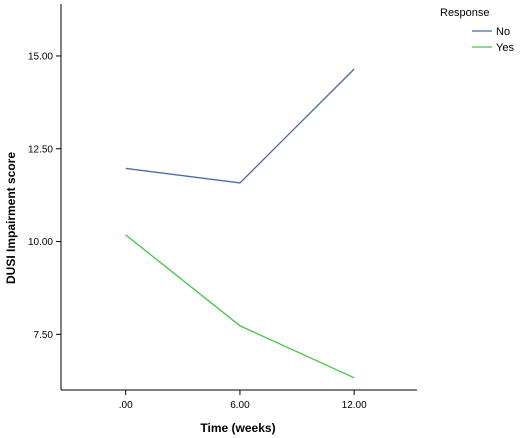 The height and width of the screenshot is (438, 525). What do you see at coordinates (354, 405) in the screenshot?
I see `x-tick-label: 12.00` at bounding box center [354, 405].